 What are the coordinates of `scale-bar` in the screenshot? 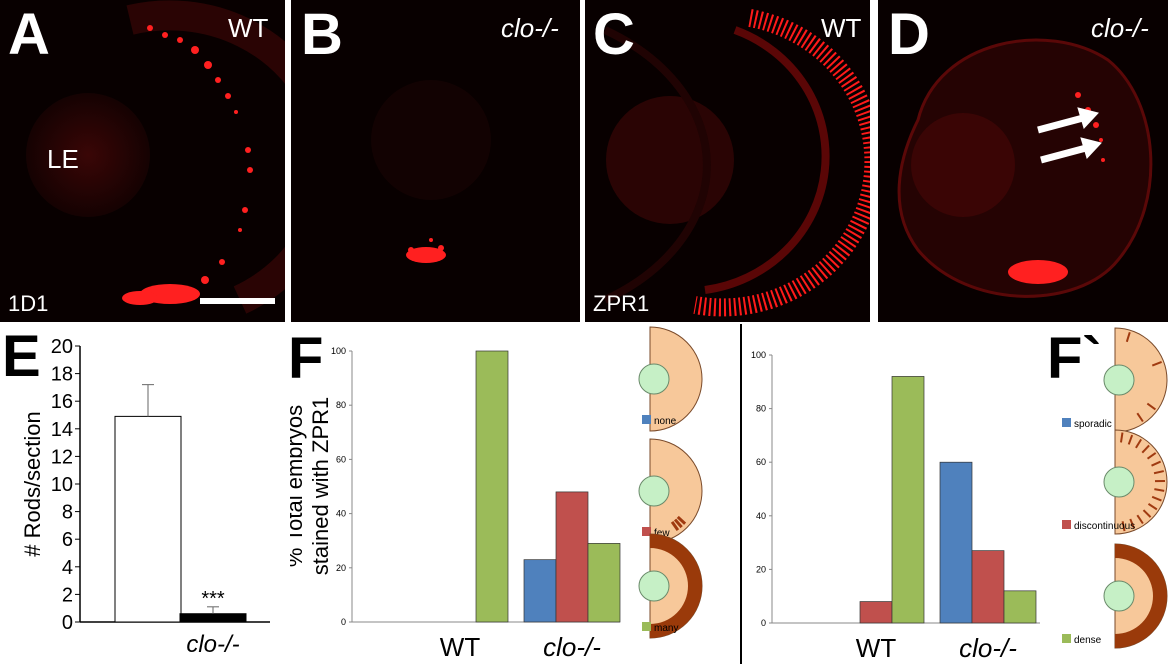 It's located at (237, 301).